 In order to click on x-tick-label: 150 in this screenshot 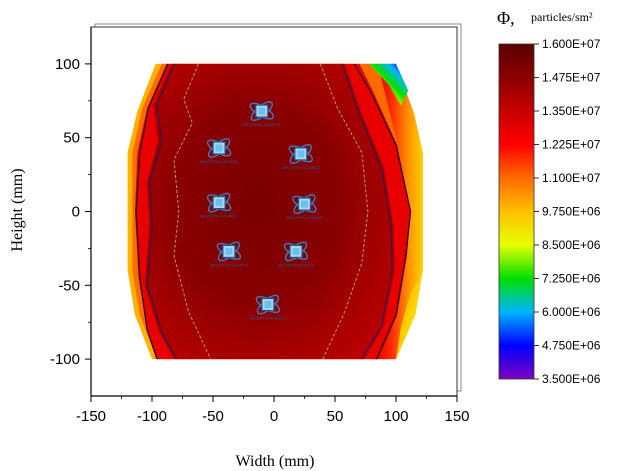, I will do `click(456, 416)`.